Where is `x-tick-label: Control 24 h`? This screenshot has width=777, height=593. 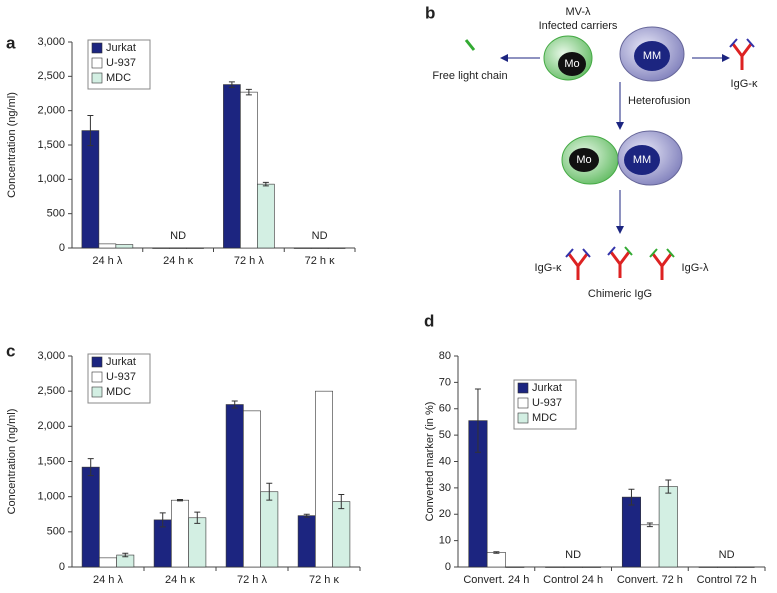 x-tick-label: Control 24 h is located at coordinates (573, 580).